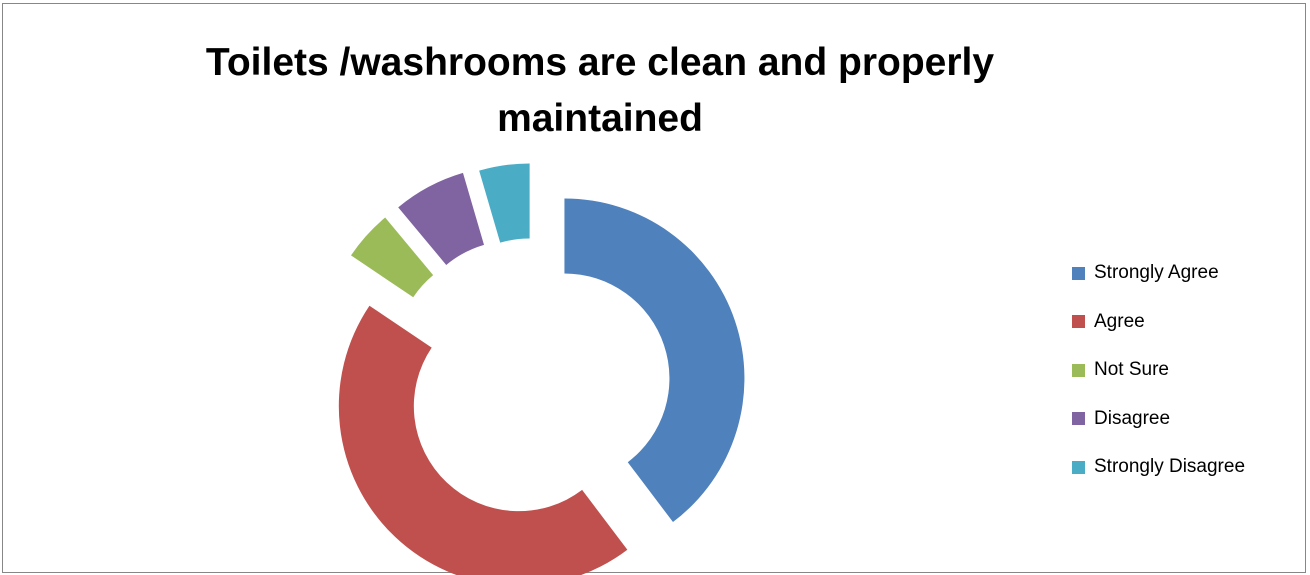 The height and width of the screenshot is (575, 1310). What do you see at coordinates (1156, 273) in the screenshot?
I see `legend-label: Strongly Agree` at bounding box center [1156, 273].